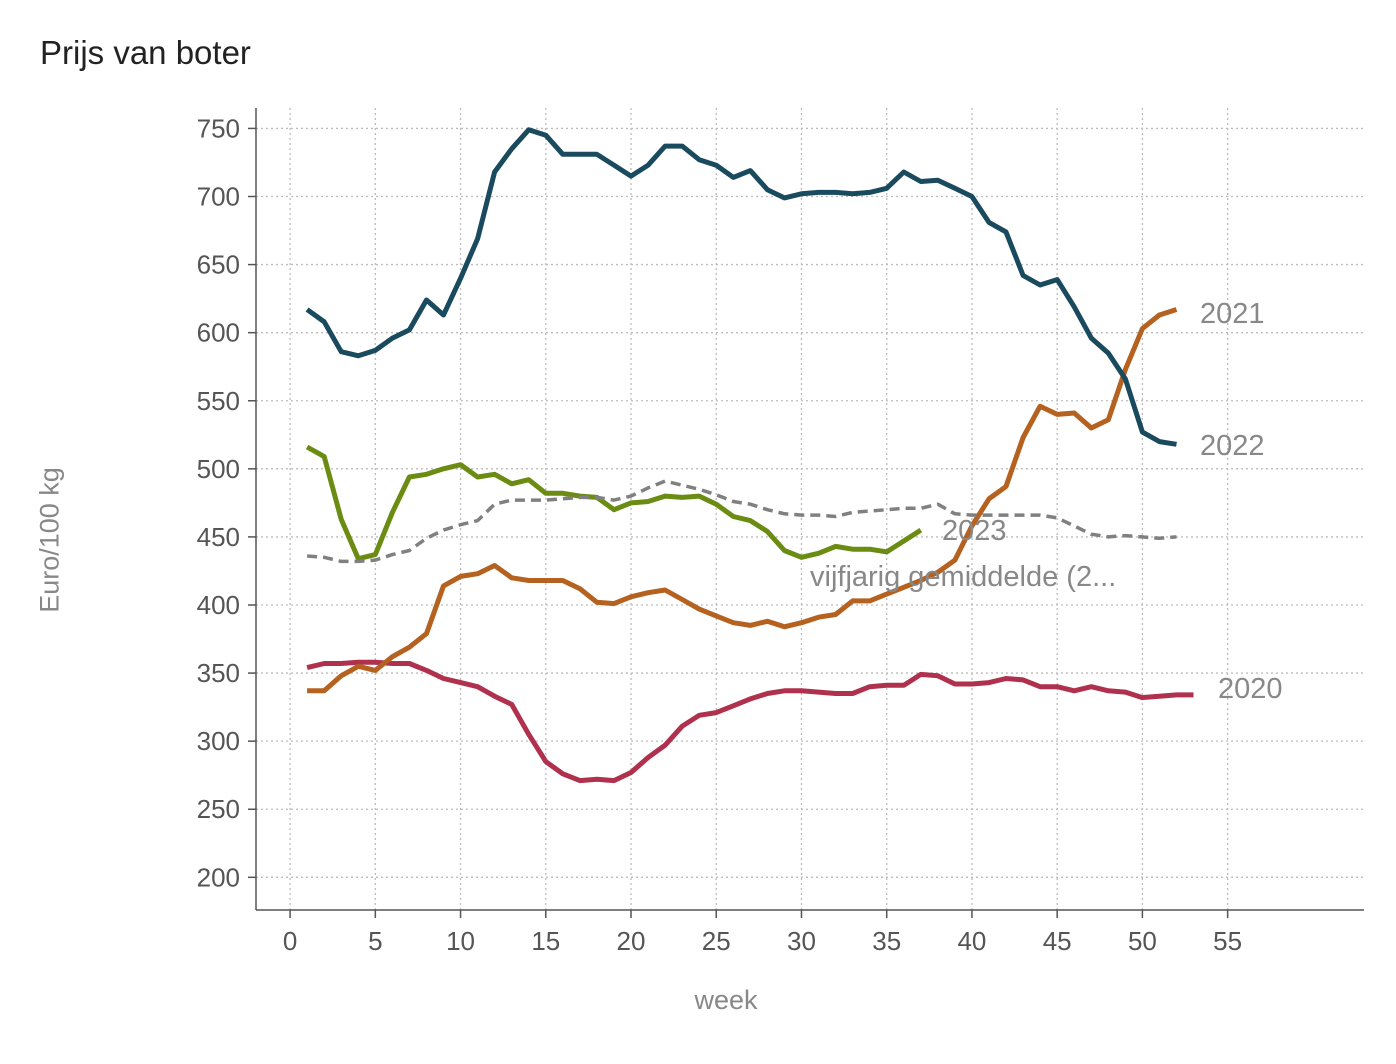 The image size is (1396, 1064). What do you see at coordinates (886, 941) in the screenshot?
I see `x-tick-label: 35` at bounding box center [886, 941].